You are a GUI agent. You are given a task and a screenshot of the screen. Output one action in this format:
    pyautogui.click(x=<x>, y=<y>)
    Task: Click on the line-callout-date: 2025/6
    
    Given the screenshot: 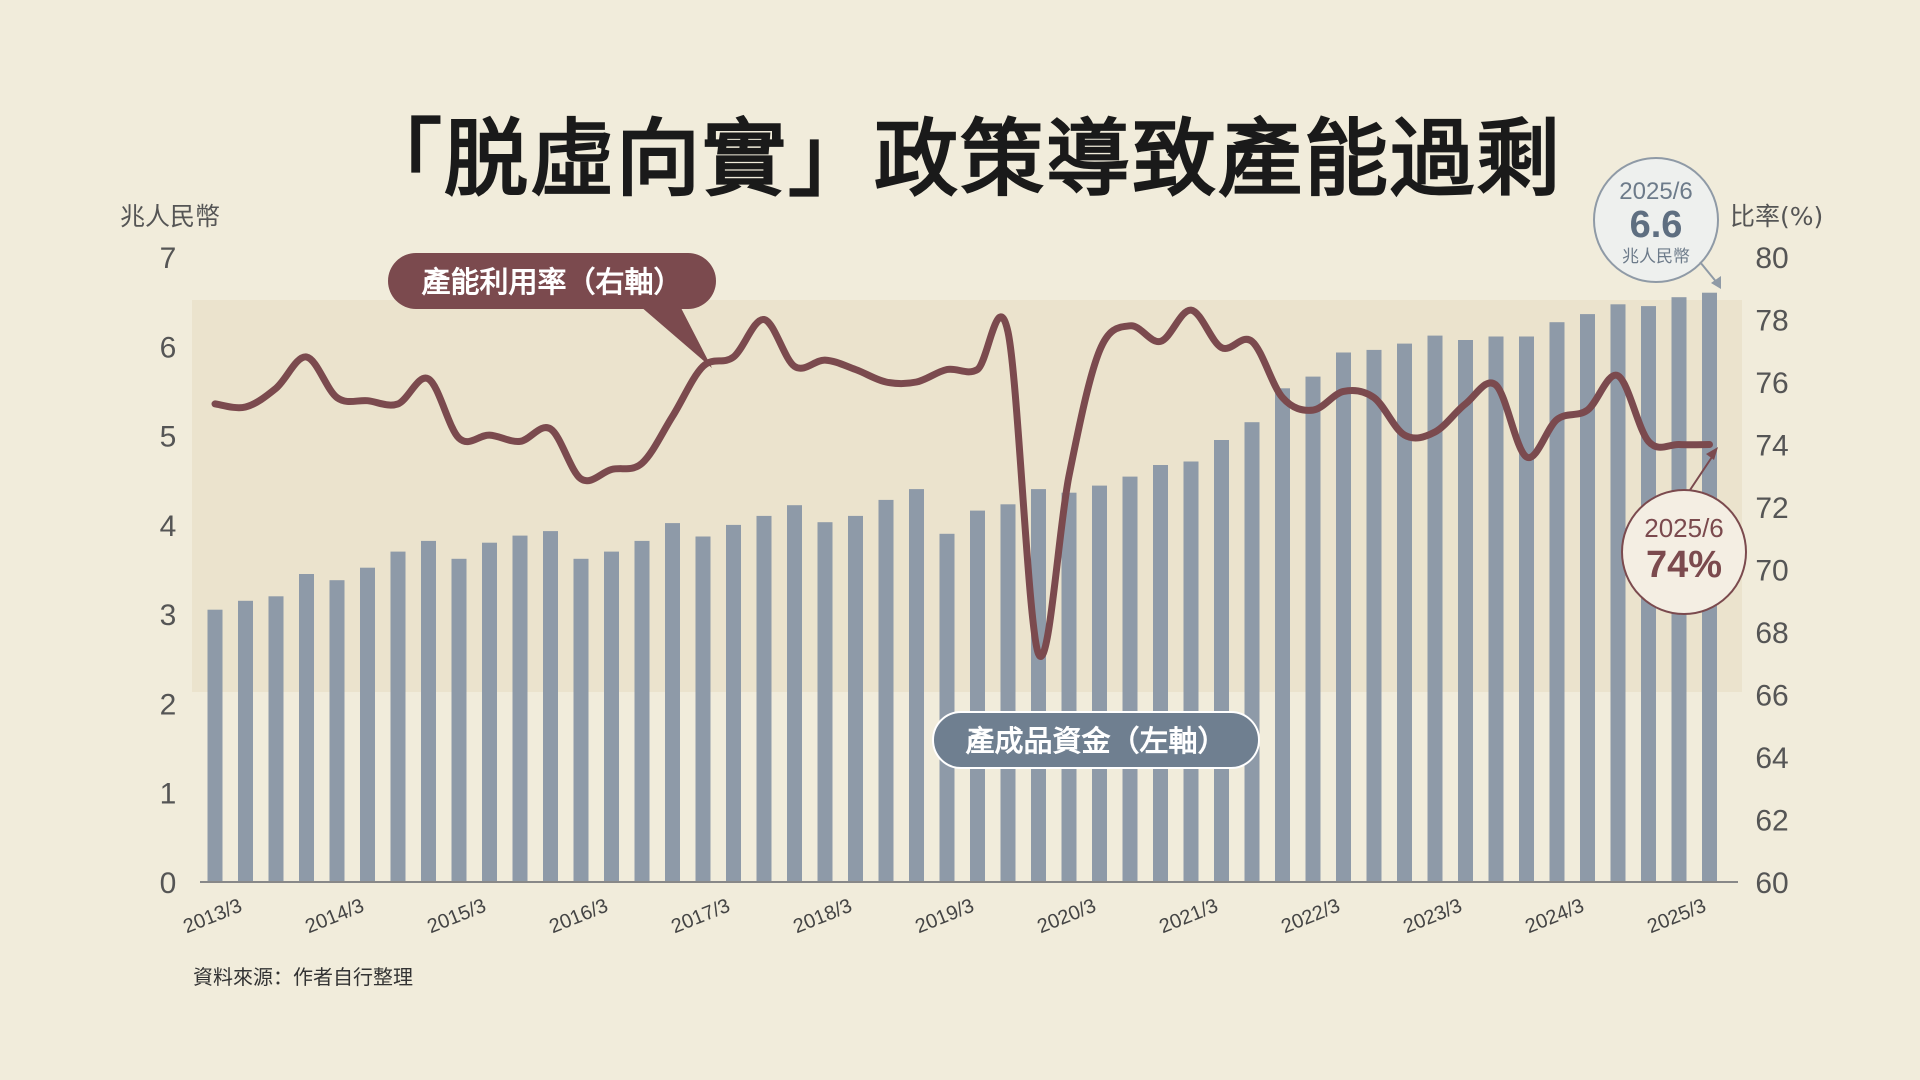 What is the action you would take?
    pyautogui.click(x=1684, y=528)
    